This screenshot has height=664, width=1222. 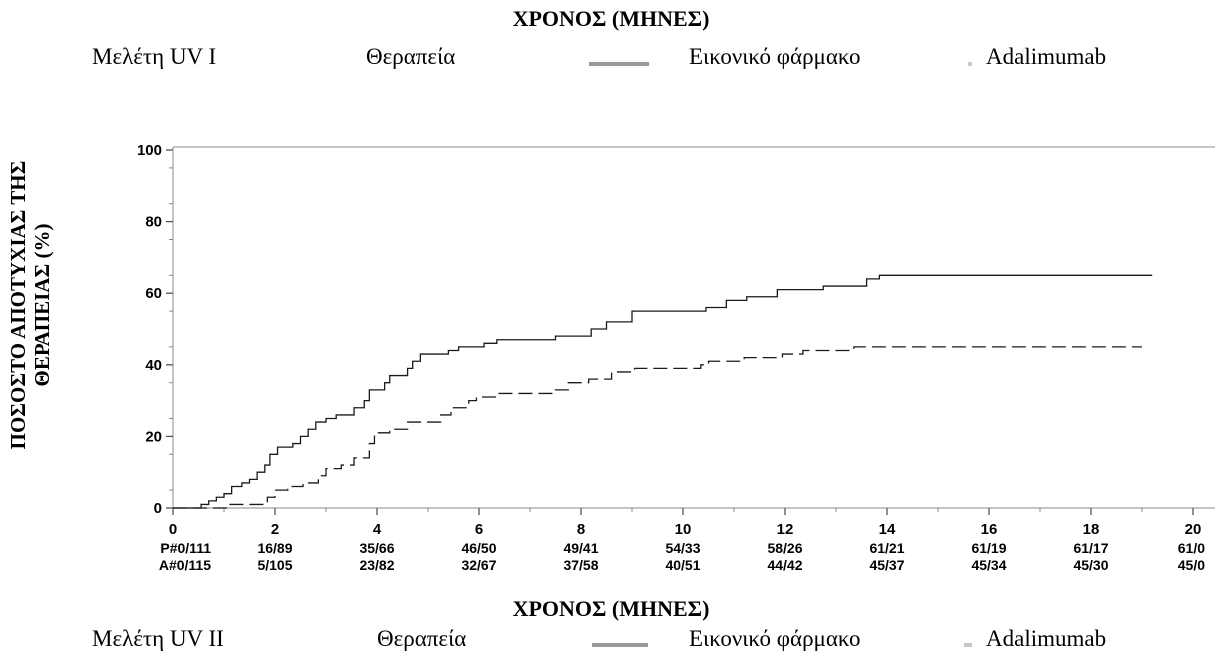 What do you see at coordinates (886, 565) in the screenshot?
I see `risk-adalimumab-value: 45/37` at bounding box center [886, 565].